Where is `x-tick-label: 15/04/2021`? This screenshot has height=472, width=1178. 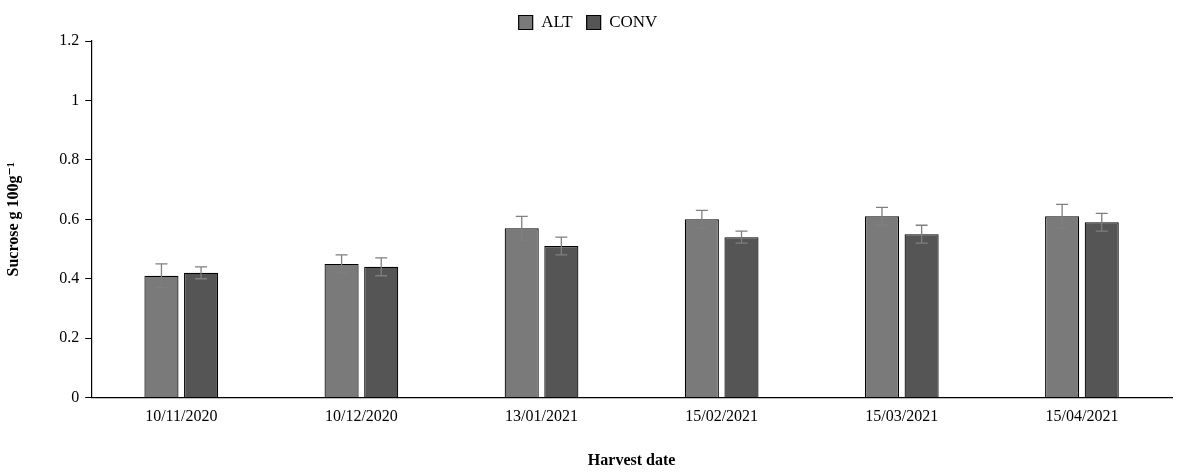 x-tick-label: 15/04/2021 is located at coordinates (1082, 416).